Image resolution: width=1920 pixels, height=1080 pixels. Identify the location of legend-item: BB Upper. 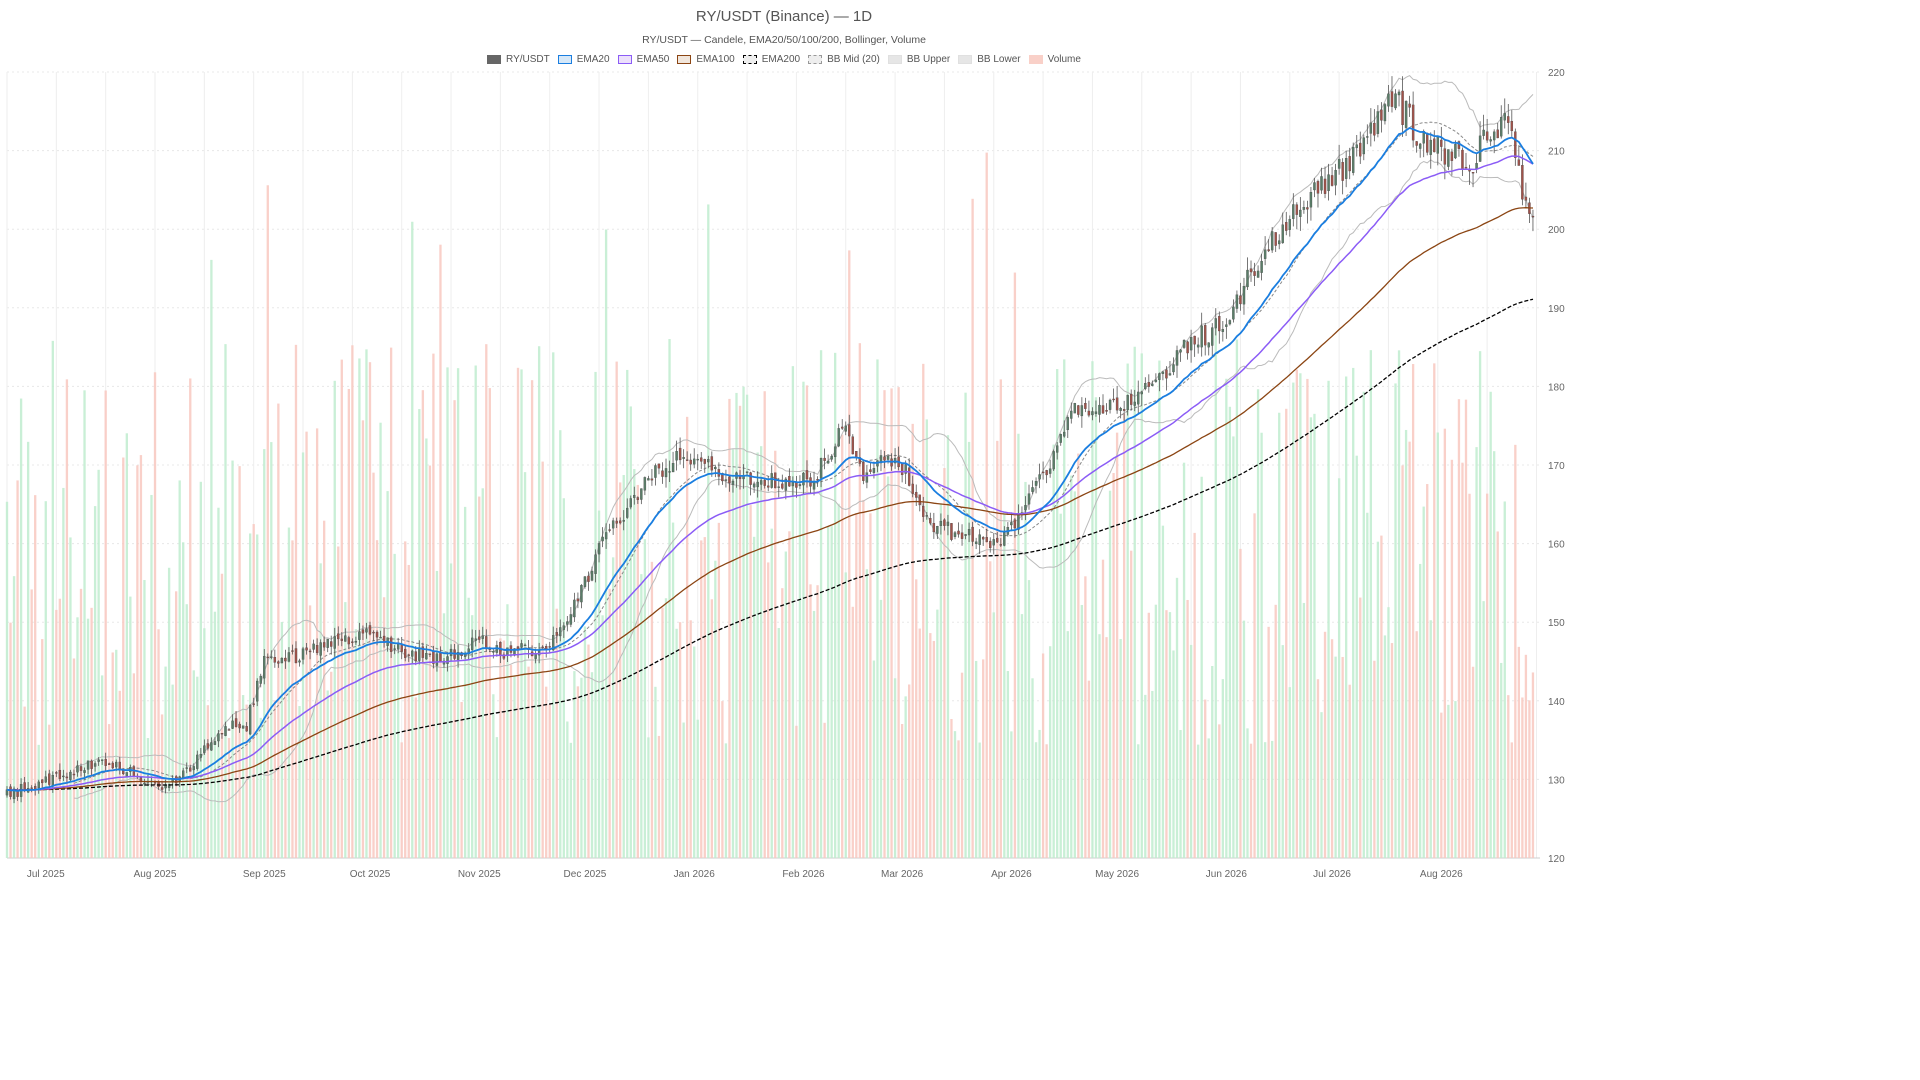
(918, 59).